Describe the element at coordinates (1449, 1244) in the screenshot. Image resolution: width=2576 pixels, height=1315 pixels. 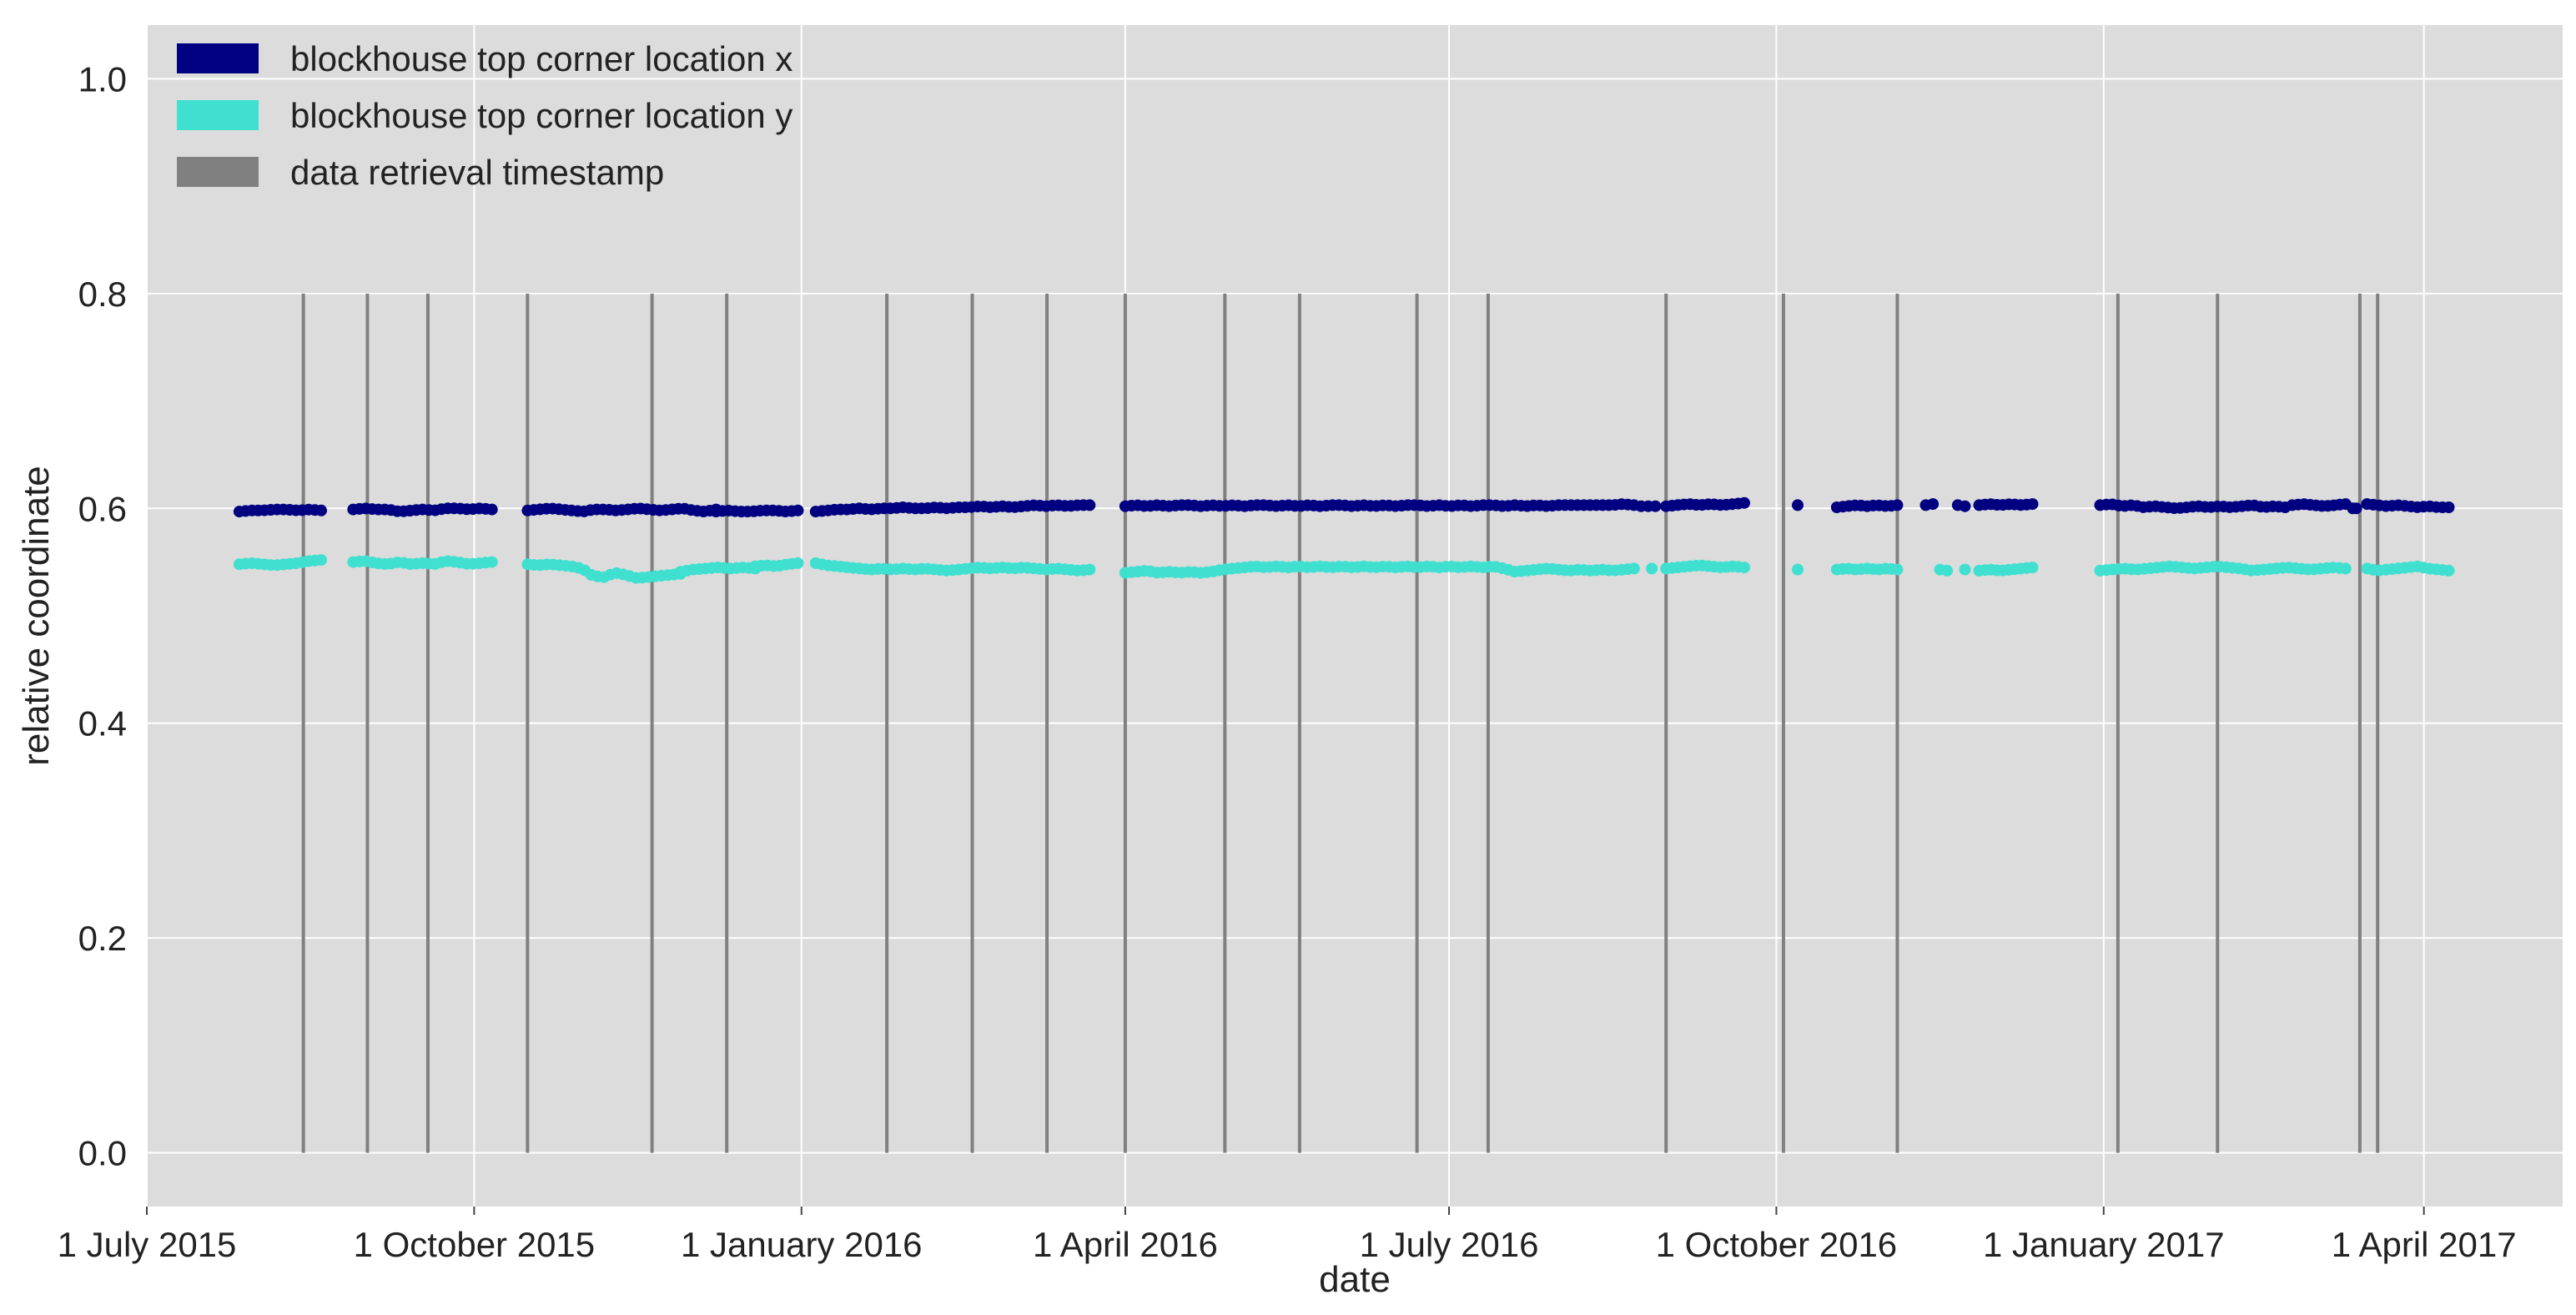
I see `x-tick-label: 1 July 2016` at that location.